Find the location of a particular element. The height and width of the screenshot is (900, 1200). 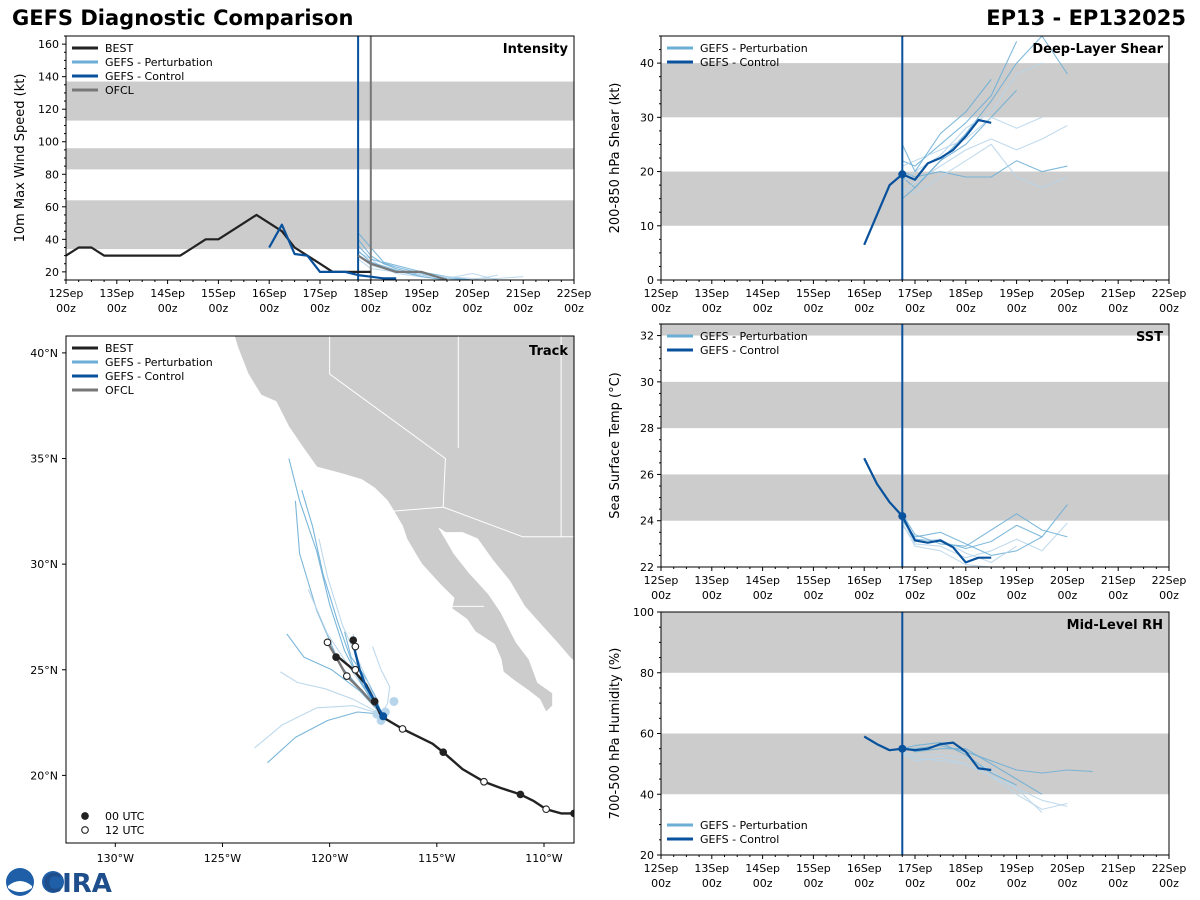

y-tick-label: 30 is located at coordinates (647, 117).